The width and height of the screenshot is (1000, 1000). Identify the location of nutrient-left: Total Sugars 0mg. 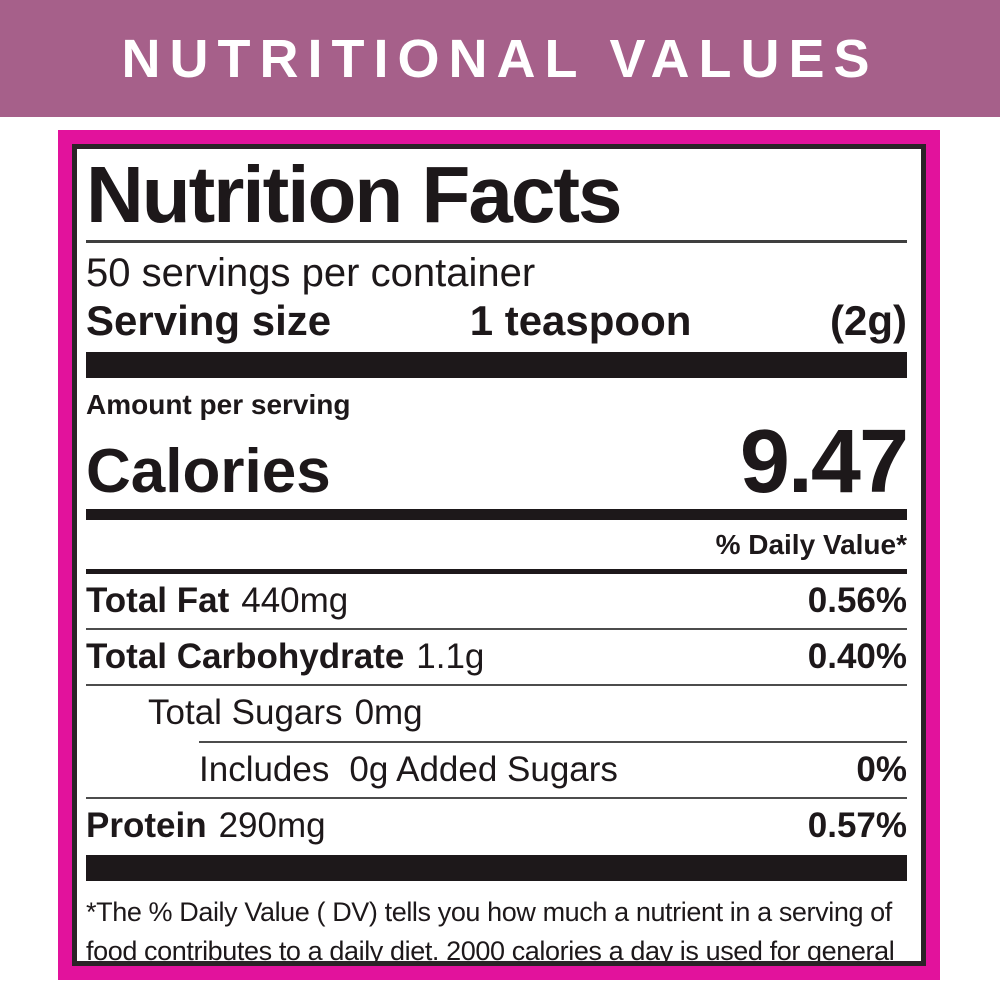
(285, 713).